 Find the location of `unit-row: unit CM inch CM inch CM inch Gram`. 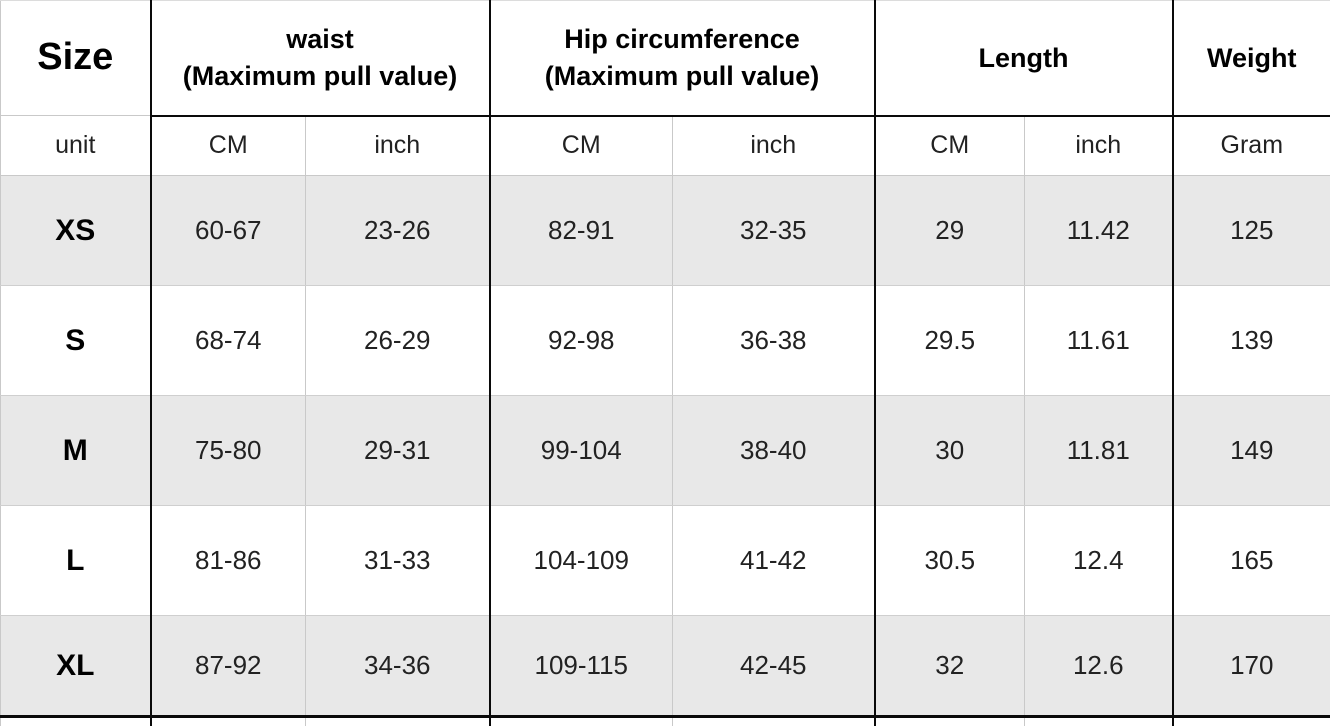

unit-row: unit CM inch CM inch CM inch Gram is located at coordinates (665, 145).